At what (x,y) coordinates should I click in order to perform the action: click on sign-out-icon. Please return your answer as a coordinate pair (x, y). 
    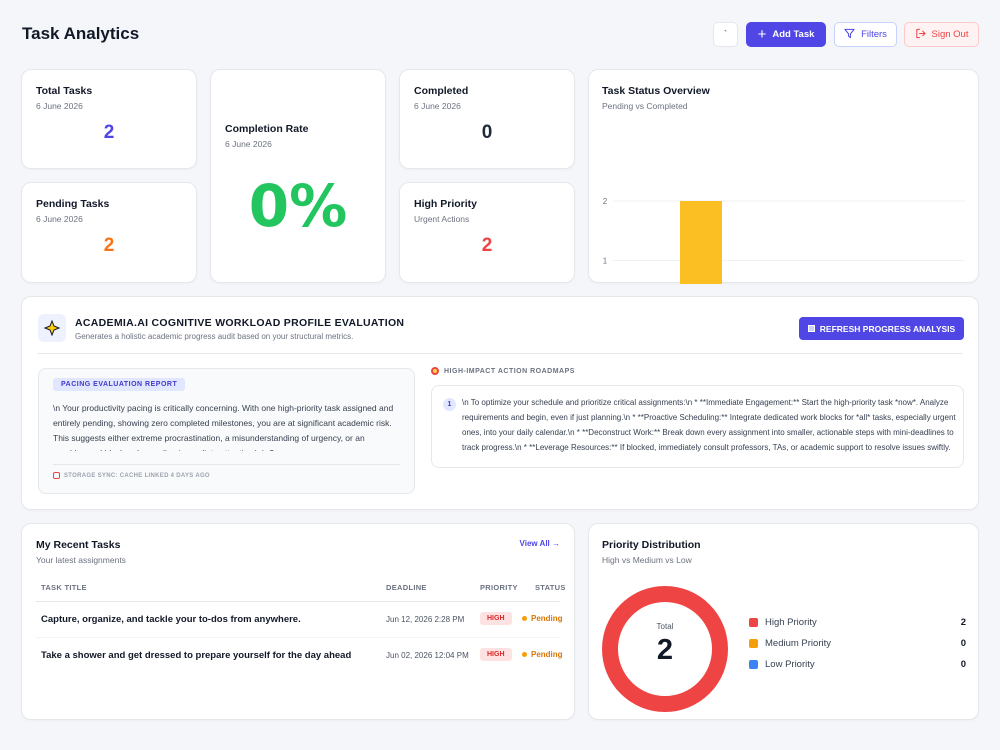
    Looking at the image, I should click on (920, 35).